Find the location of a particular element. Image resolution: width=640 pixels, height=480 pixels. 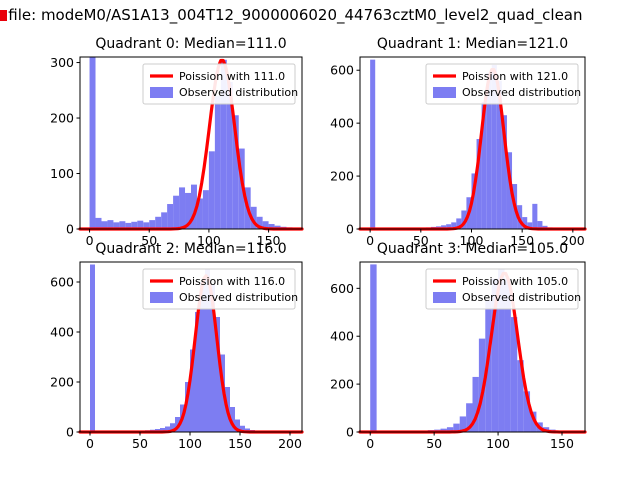

legend-curve-label: Poission with 116.0 is located at coordinates (232, 281).